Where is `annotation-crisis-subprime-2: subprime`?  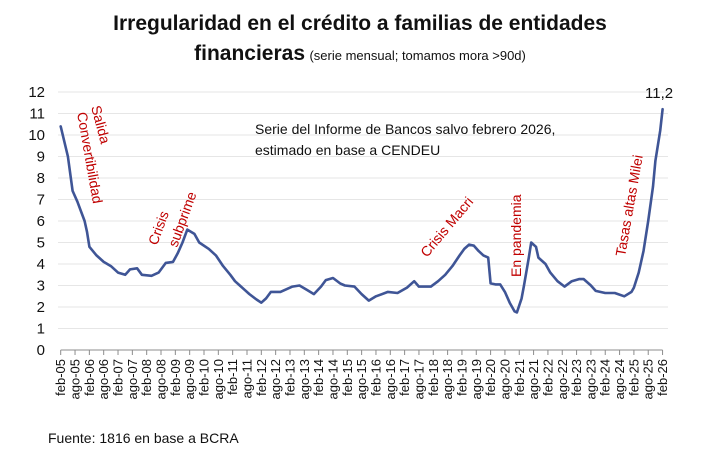
annotation-crisis-subprime-2: subprime is located at coordinates (182, 219).